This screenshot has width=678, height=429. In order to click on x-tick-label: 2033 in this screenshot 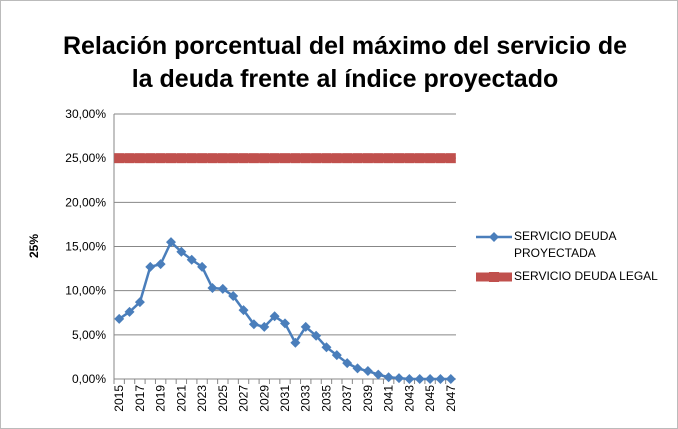, I will do `click(306, 398)`.